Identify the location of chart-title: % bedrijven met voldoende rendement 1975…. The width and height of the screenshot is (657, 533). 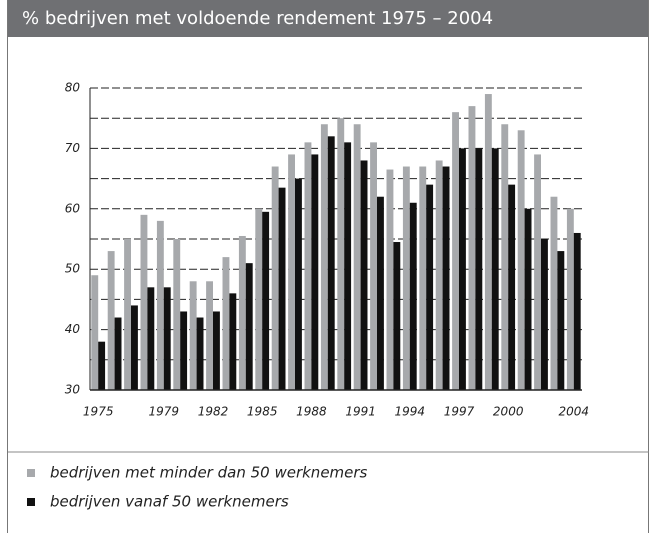
(328, 18).